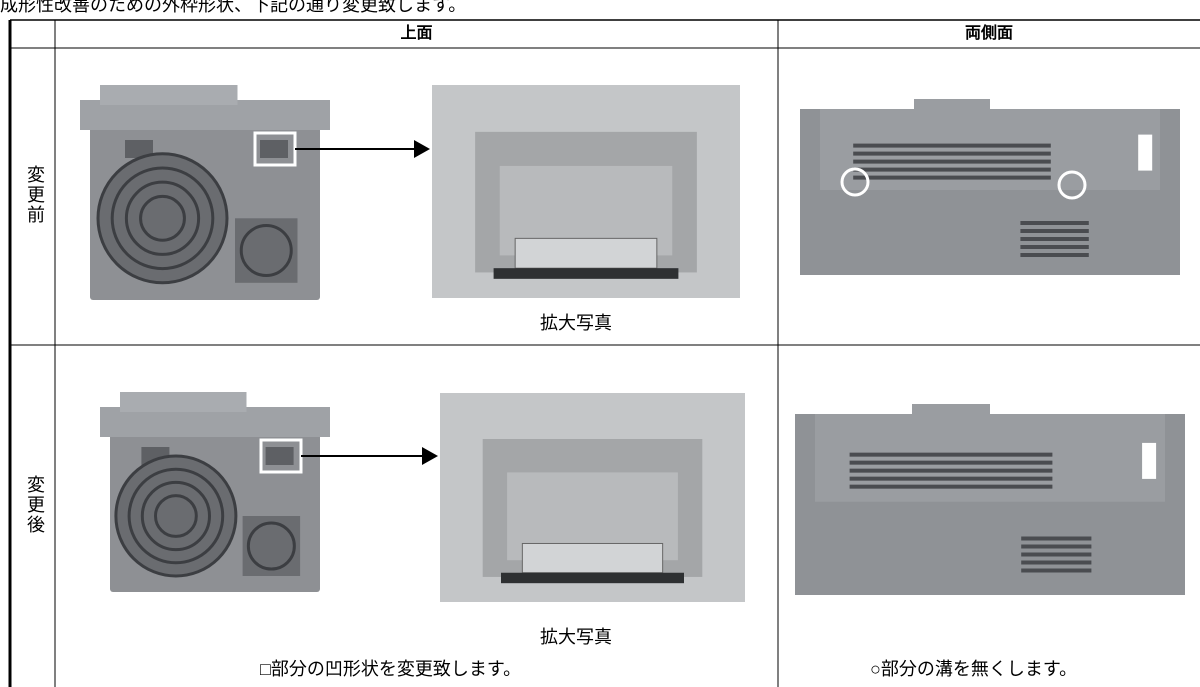 This screenshot has width=1200, height=687. What do you see at coordinates (988, 33) in the screenshot?
I see `header-side: 両側面` at bounding box center [988, 33].